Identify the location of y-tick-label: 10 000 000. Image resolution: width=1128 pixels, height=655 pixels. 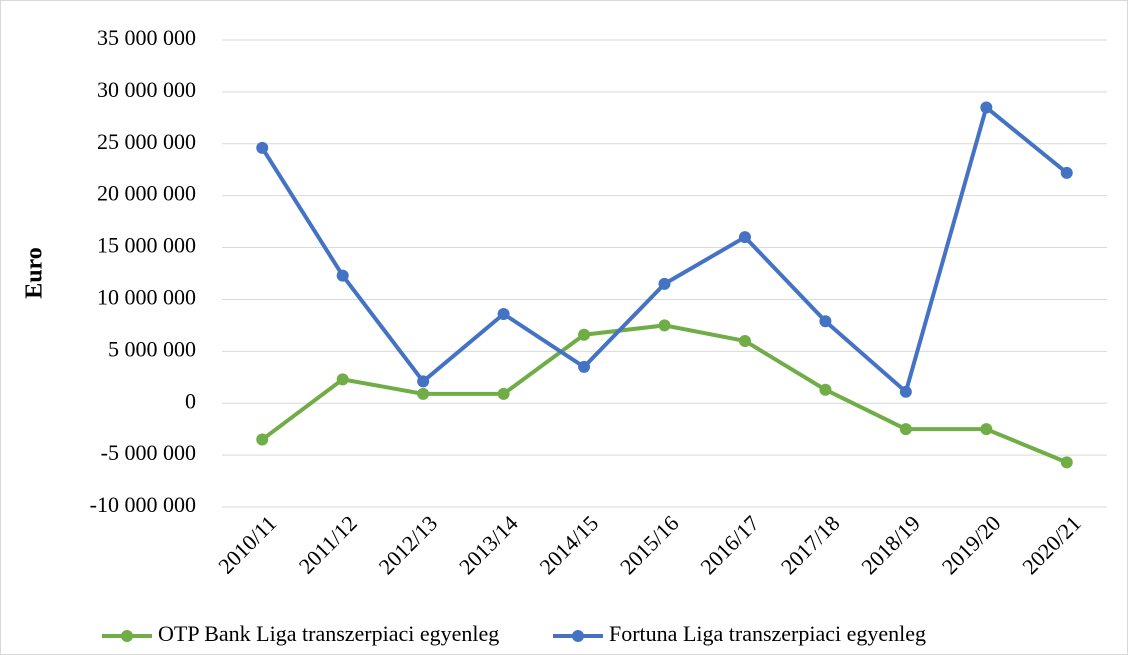
(146, 296).